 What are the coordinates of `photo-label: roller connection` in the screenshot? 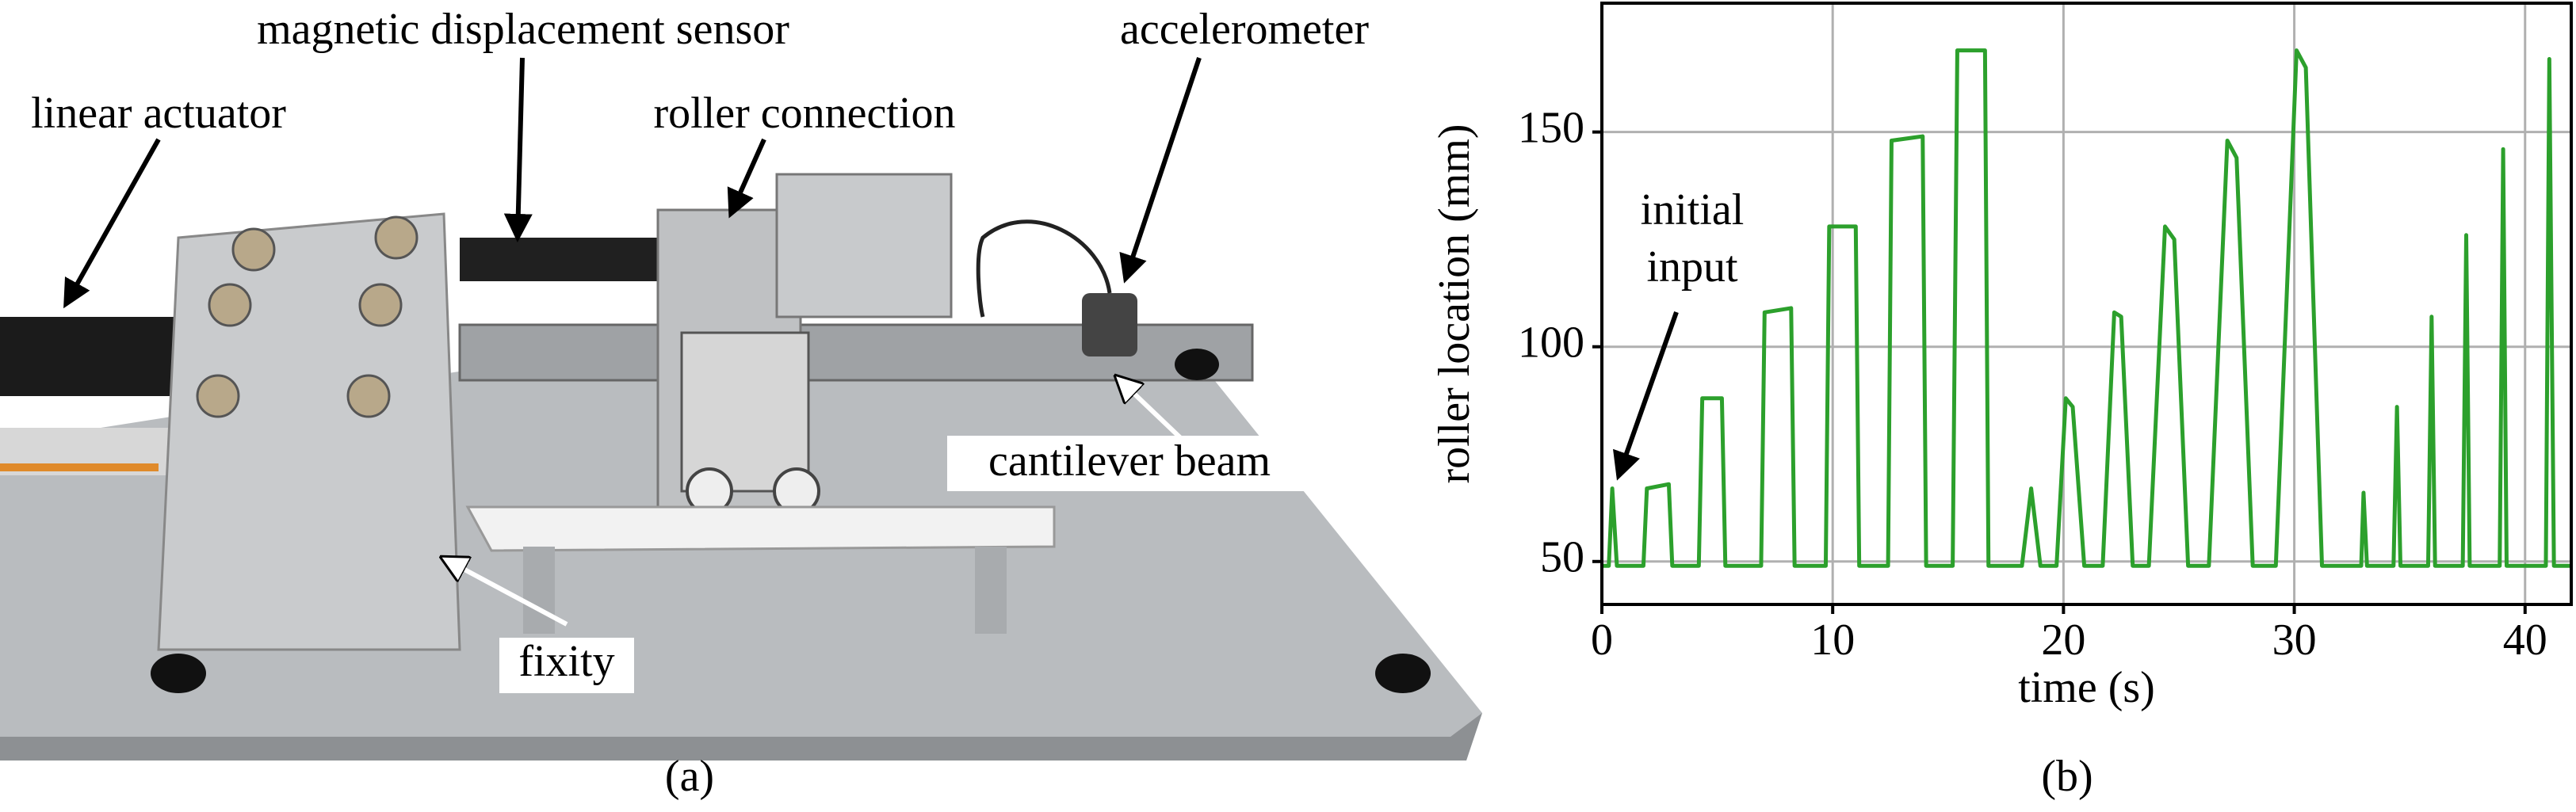 It's located at (805, 114).